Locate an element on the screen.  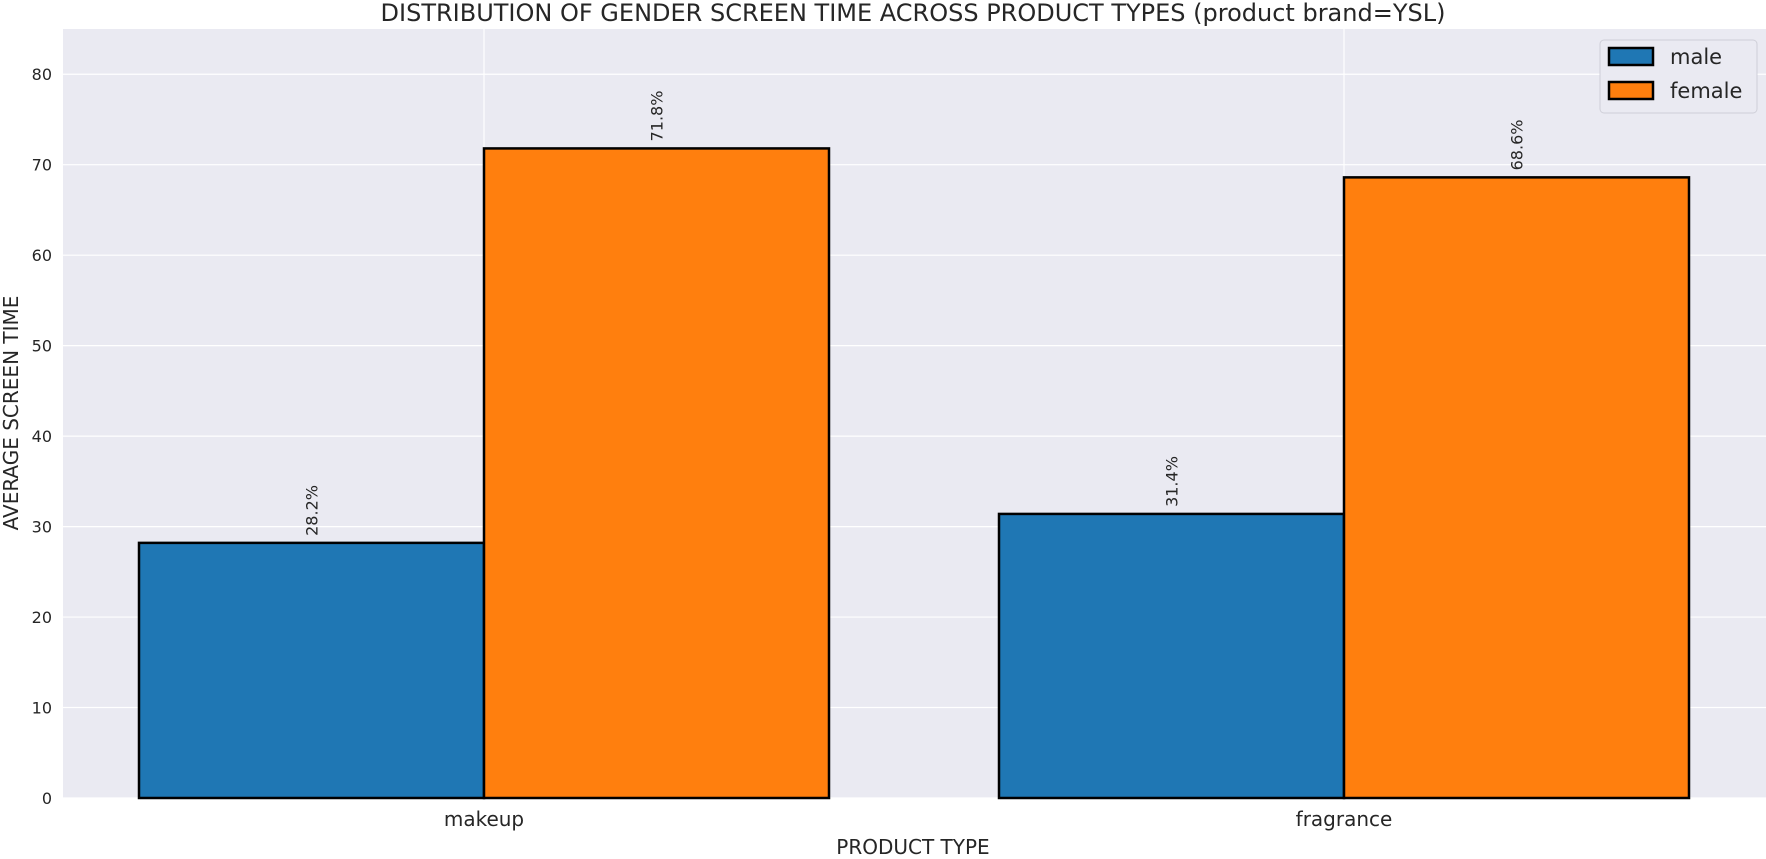
data-label-male-makeup: 28.2% is located at coordinates (312, 510).